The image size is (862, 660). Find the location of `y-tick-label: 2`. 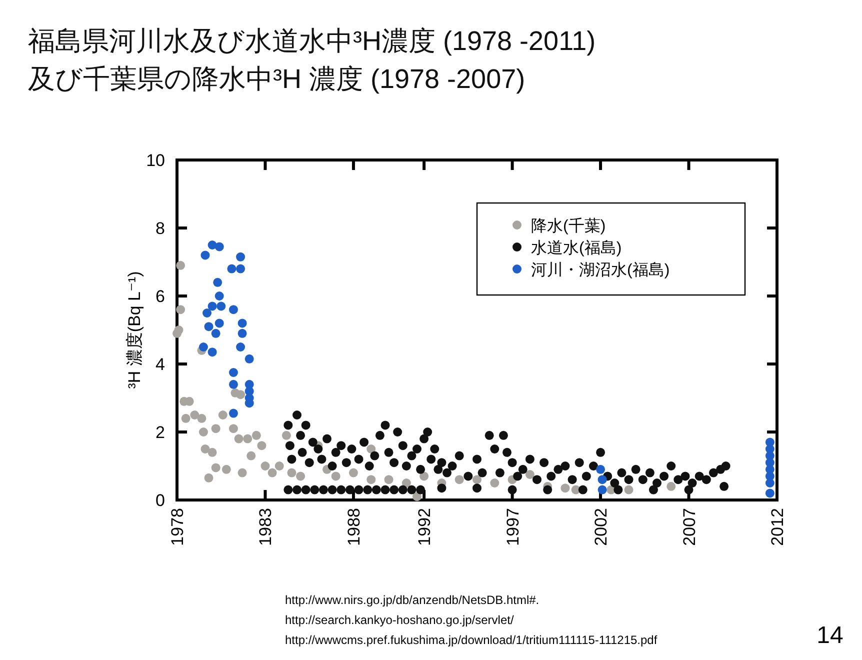

y-tick-label: 2 is located at coordinates (160, 432).